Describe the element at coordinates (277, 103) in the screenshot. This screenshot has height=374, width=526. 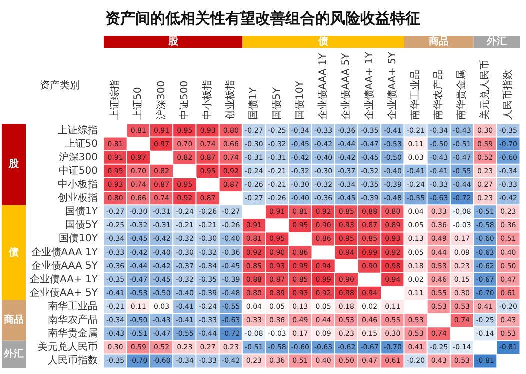
I see `x-tick-label: 国债5Y` at that location.